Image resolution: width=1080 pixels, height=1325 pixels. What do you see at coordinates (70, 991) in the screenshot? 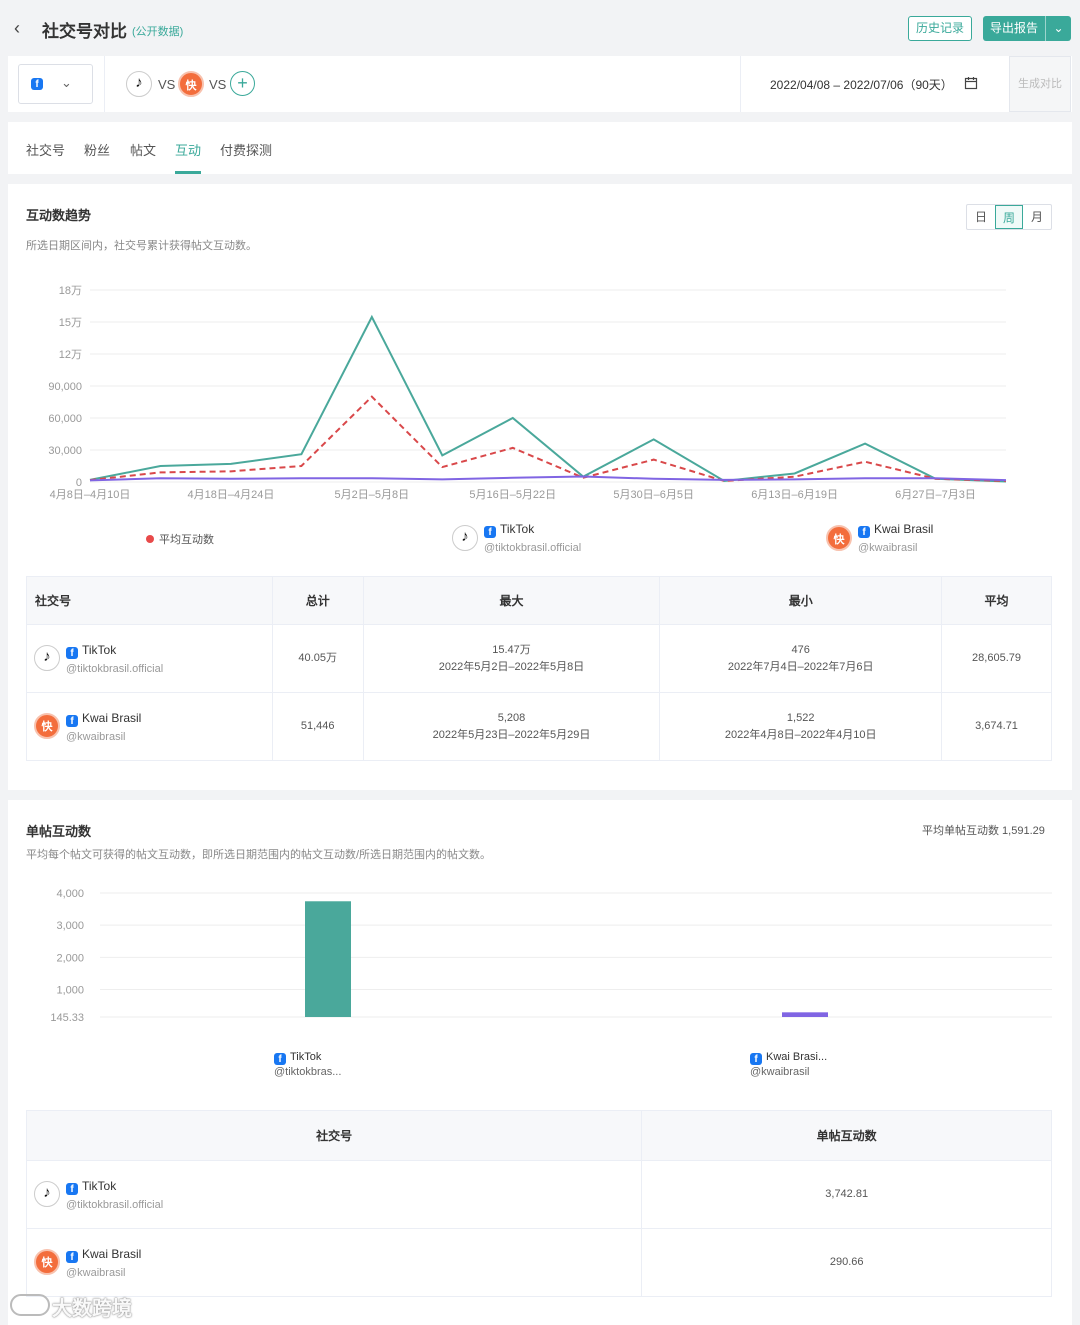
I see `y-tick-label: 1,000` at bounding box center [70, 991].